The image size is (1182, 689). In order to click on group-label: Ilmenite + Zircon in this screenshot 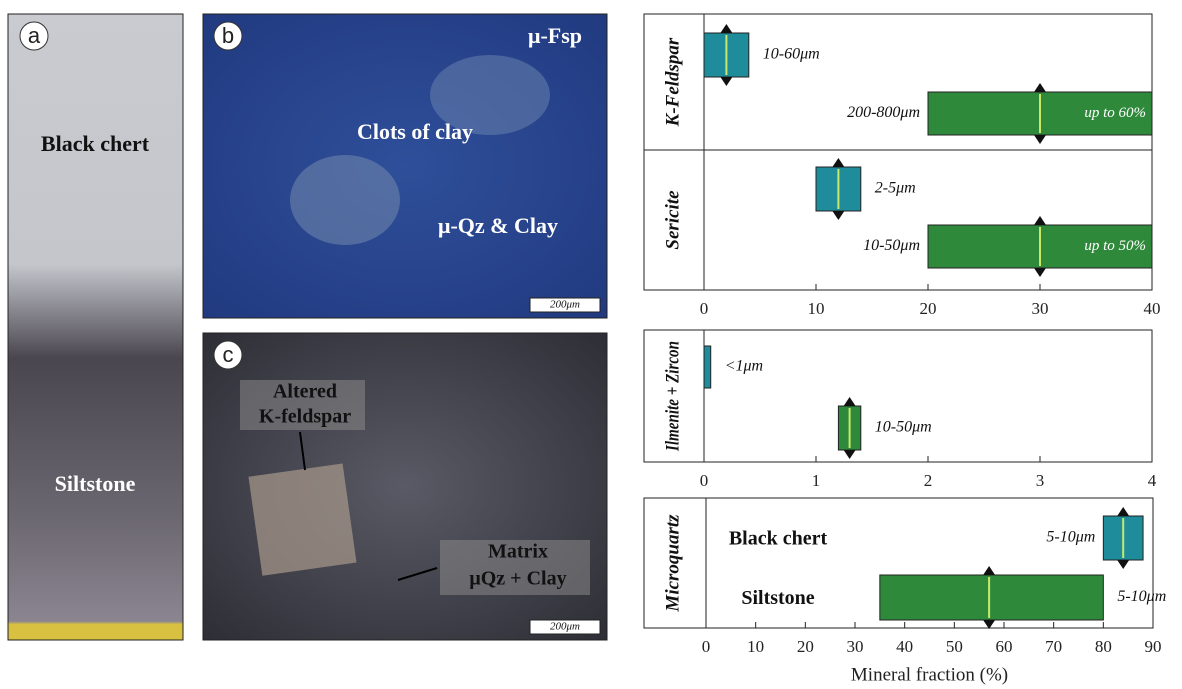, I will do `click(672, 396)`.